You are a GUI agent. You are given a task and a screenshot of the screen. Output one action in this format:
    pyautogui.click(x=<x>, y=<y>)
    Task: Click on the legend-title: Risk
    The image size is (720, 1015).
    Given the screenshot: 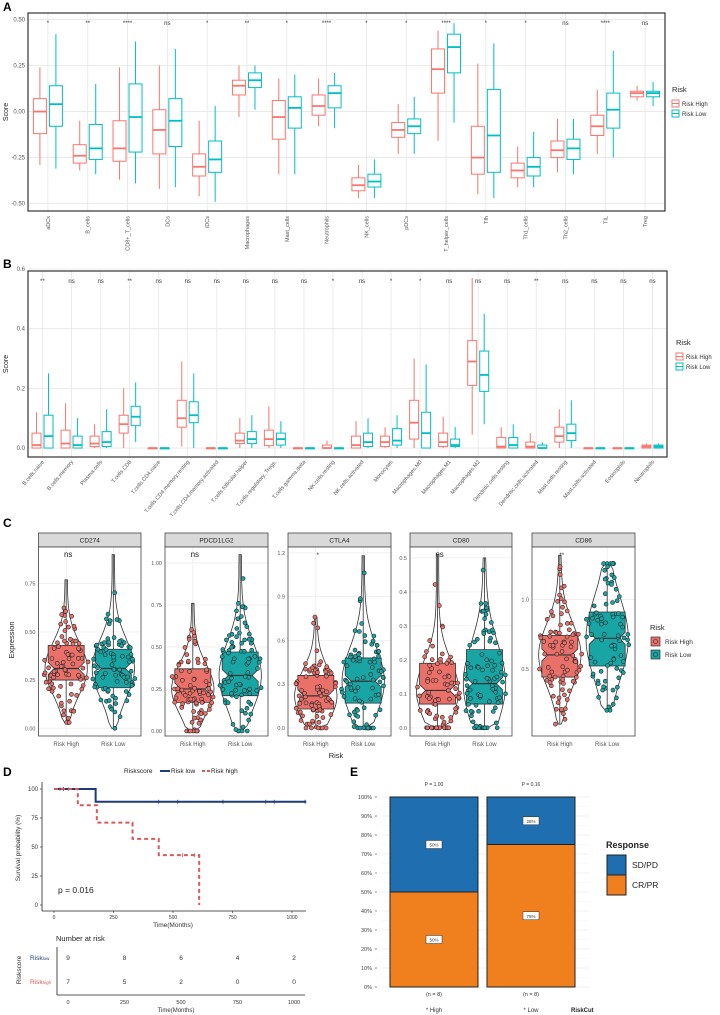 What is the action you would take?
    pyautogui.click(x=683, y=342)
    